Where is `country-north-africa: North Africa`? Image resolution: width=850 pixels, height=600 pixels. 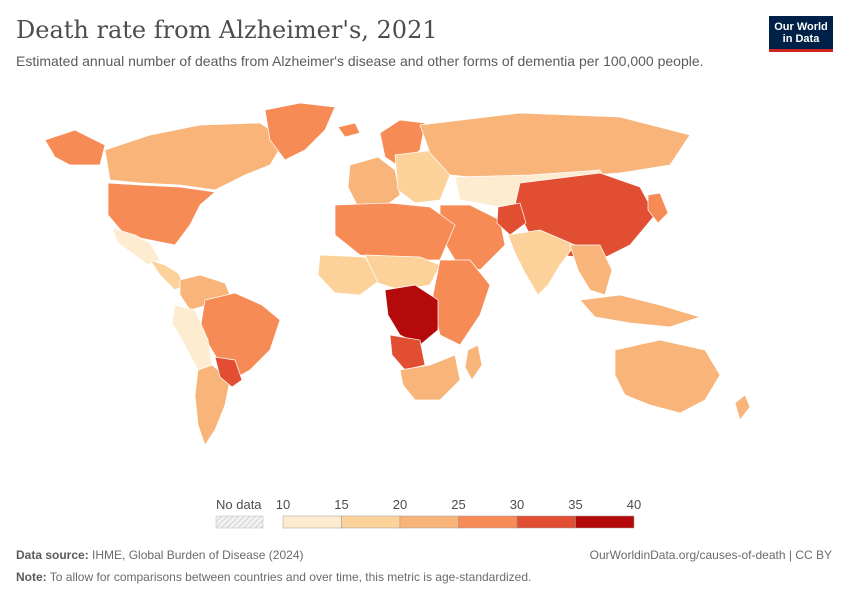
country-north-africa: North Africa is located at coordinates (395, 231).